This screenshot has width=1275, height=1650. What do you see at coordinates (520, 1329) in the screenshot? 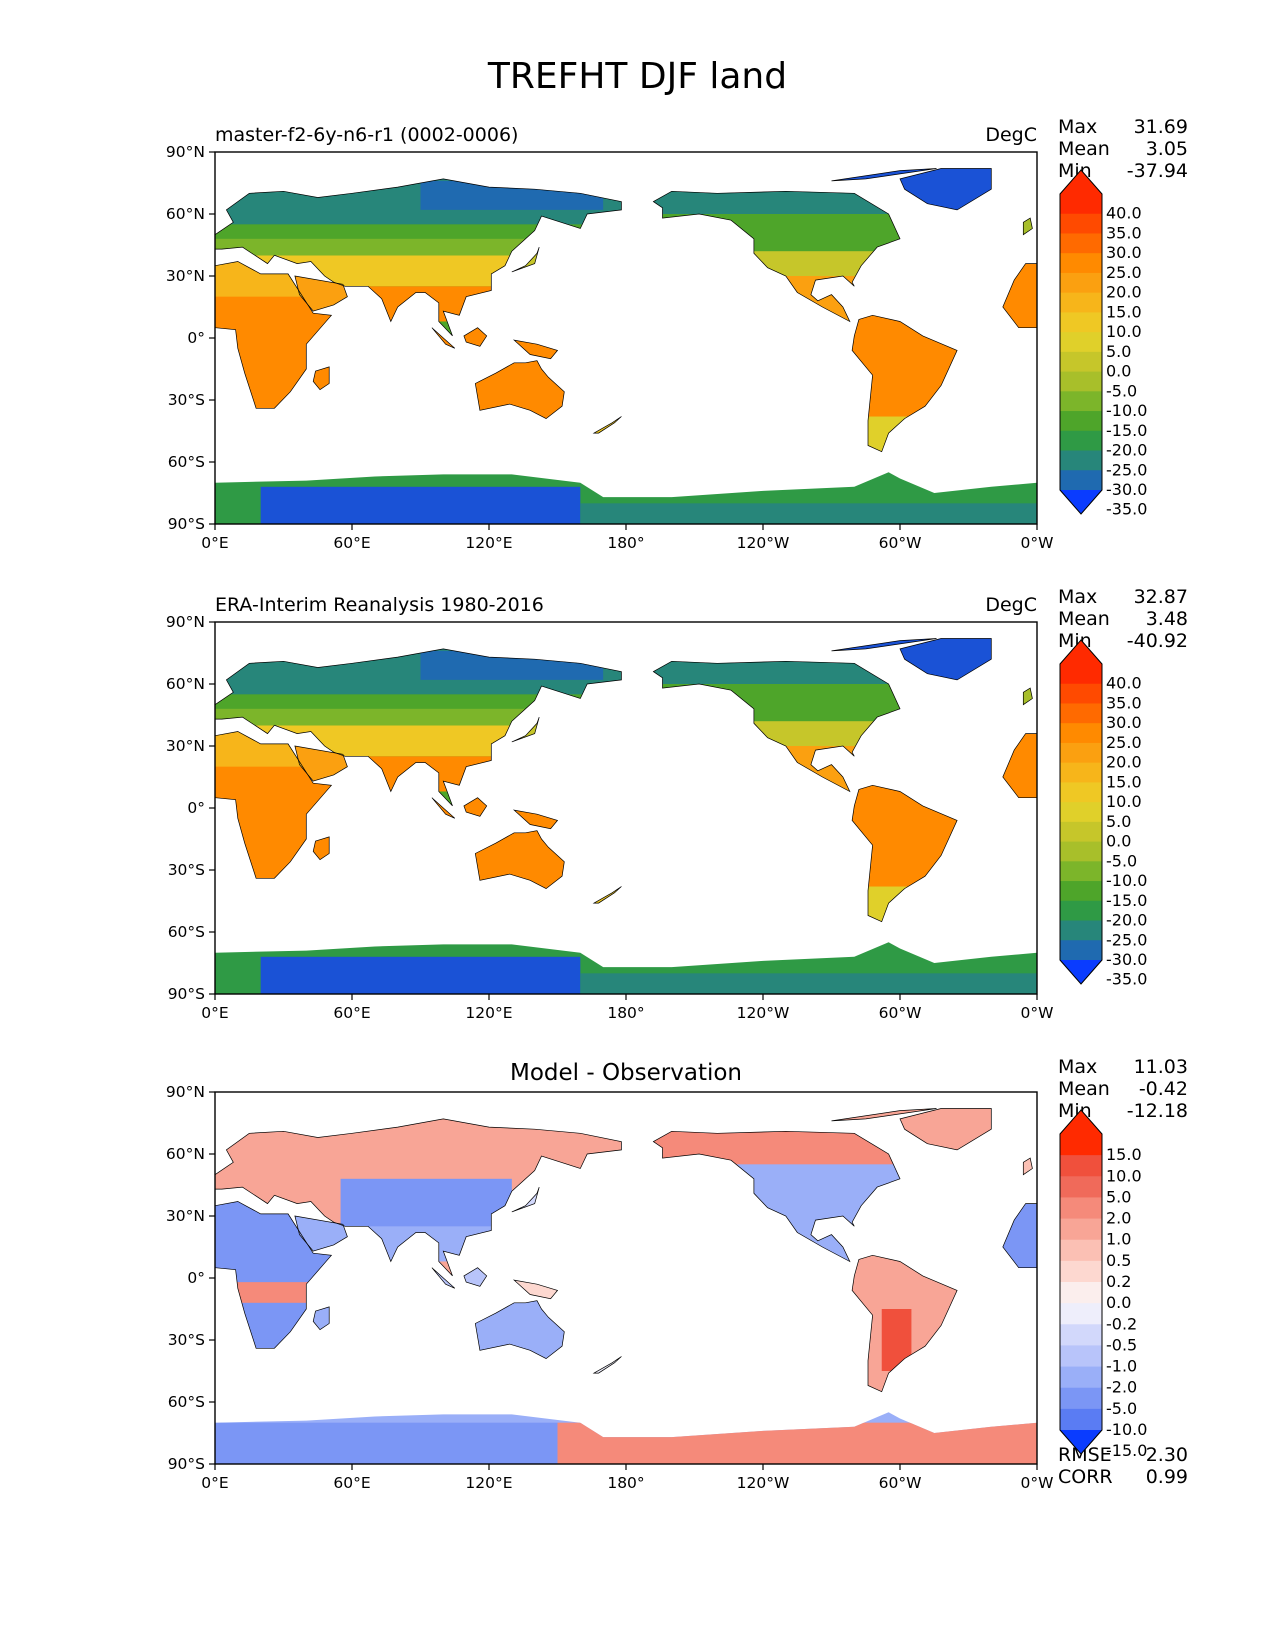
I see `land-australia` at bounding box center [520, 1329].